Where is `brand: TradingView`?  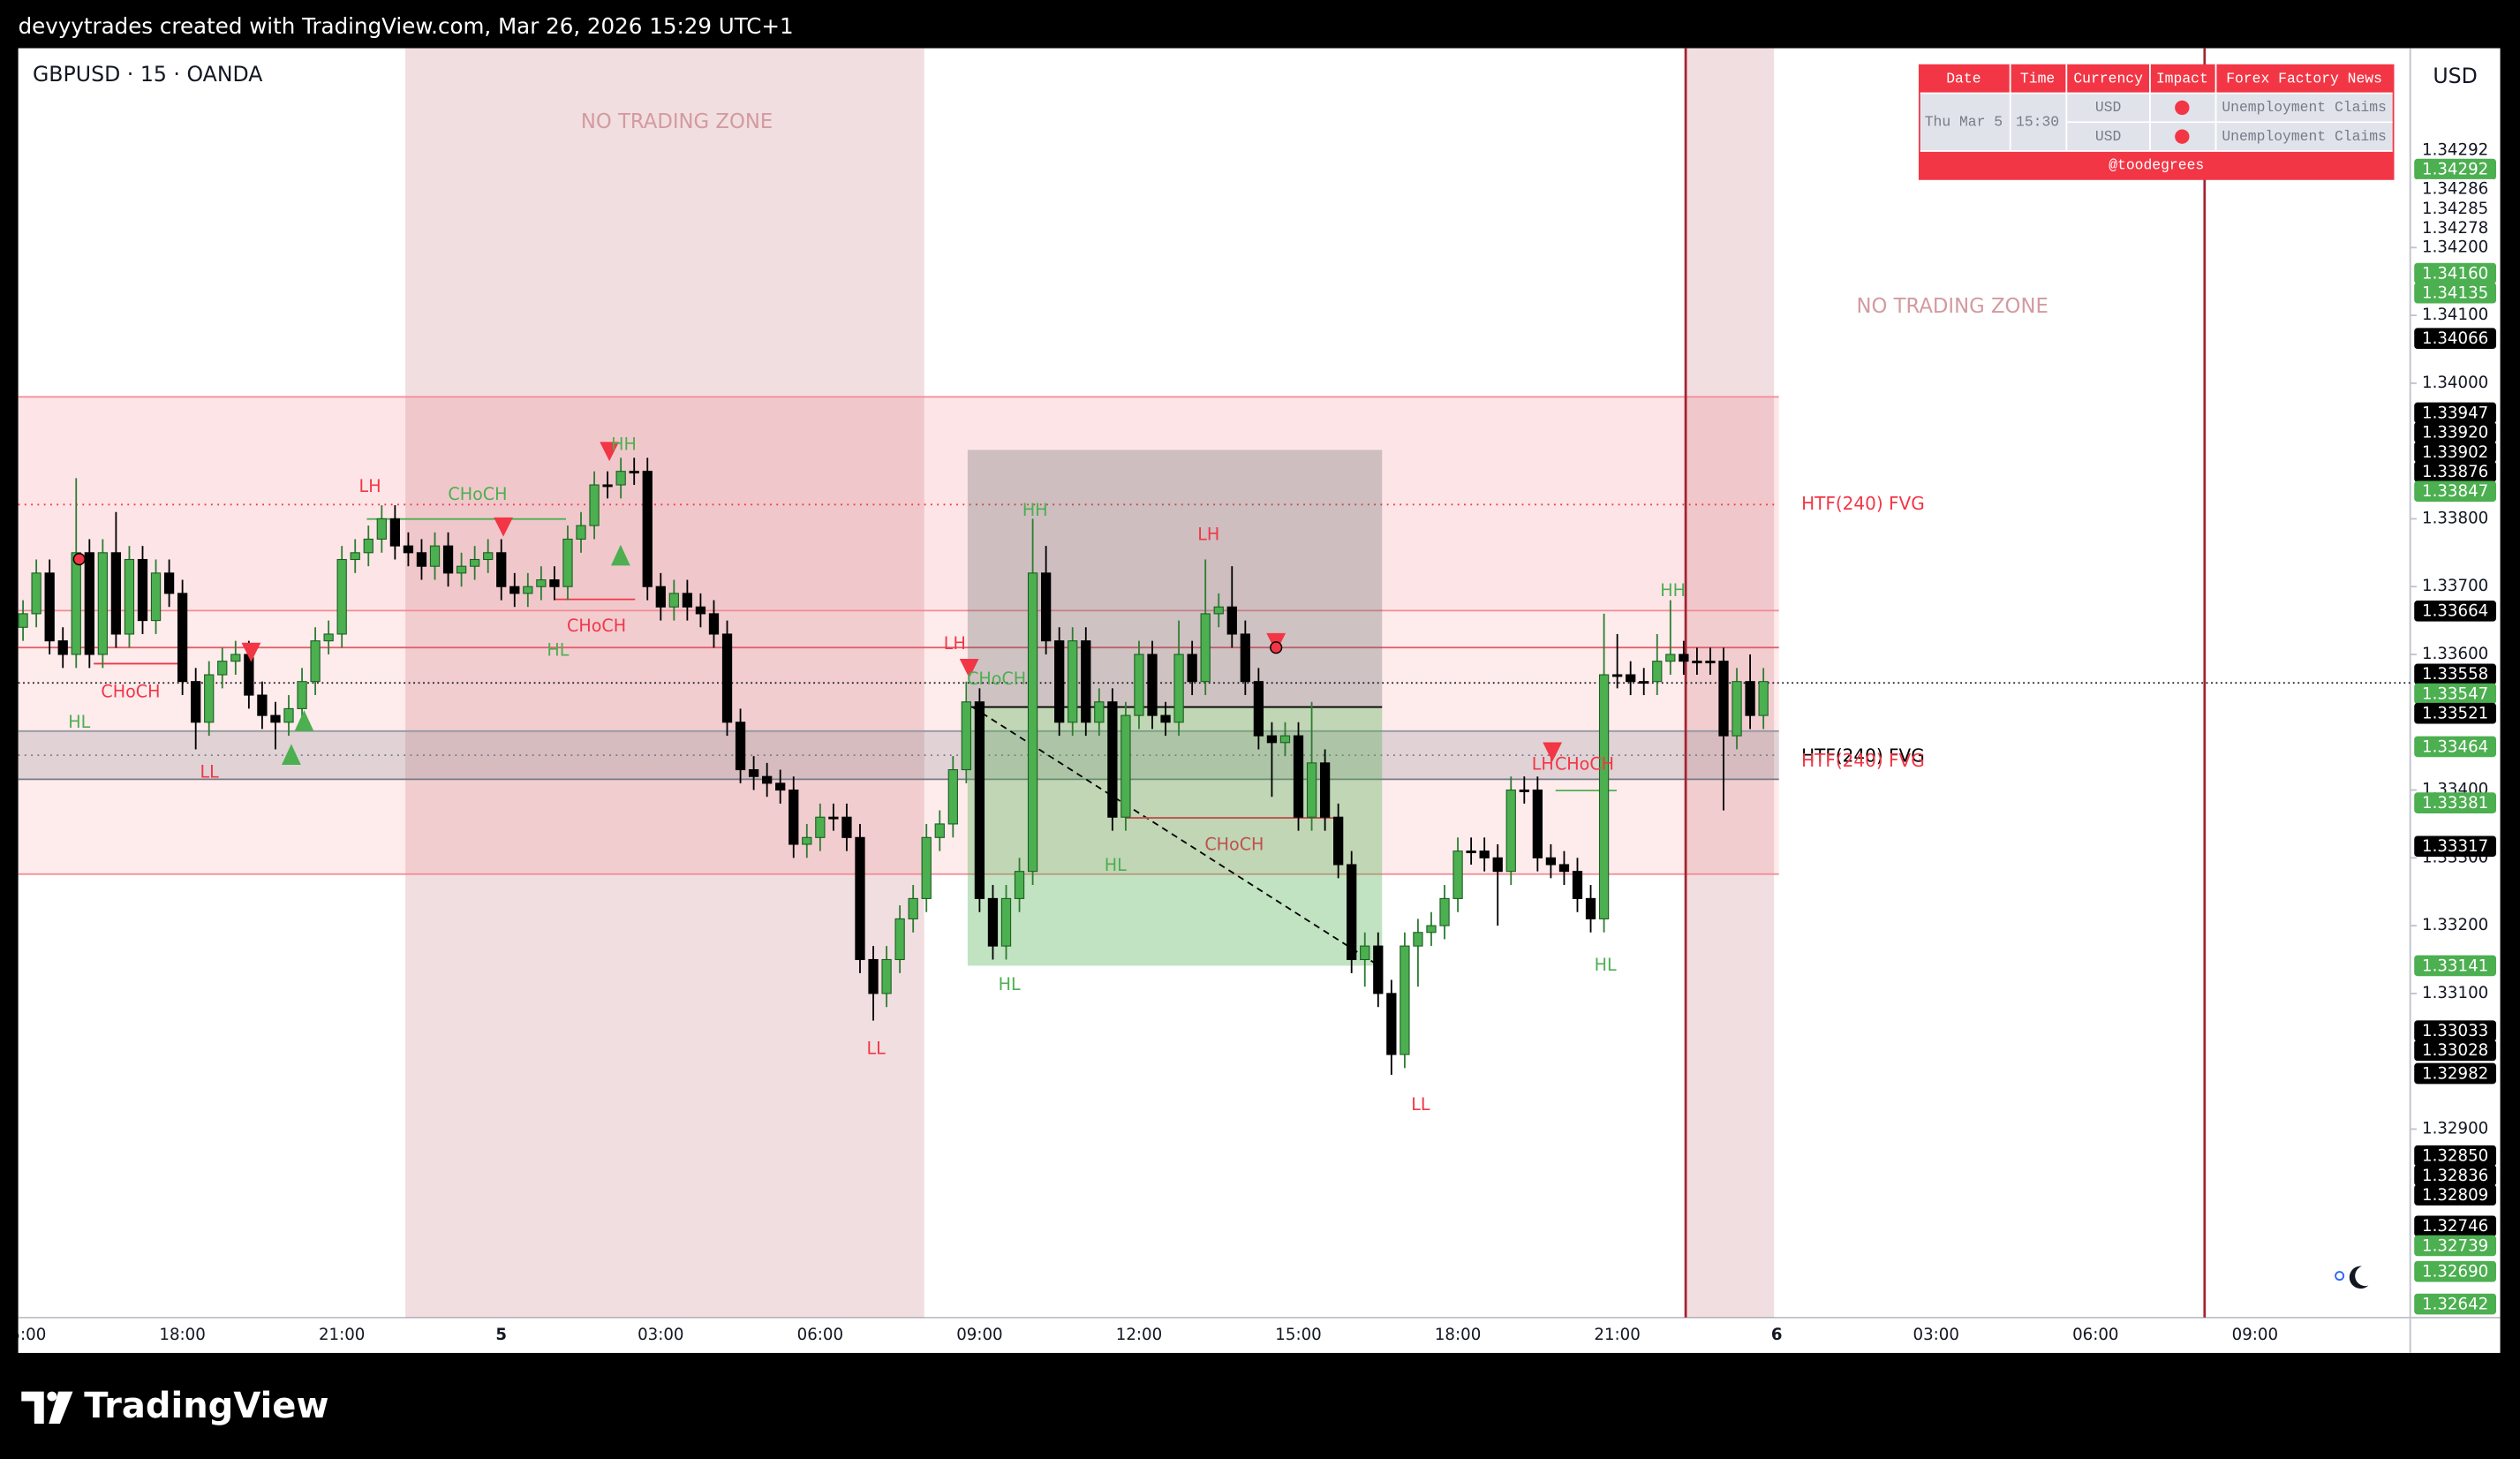 brand: TradingView is located at coordinates (206, 1406).